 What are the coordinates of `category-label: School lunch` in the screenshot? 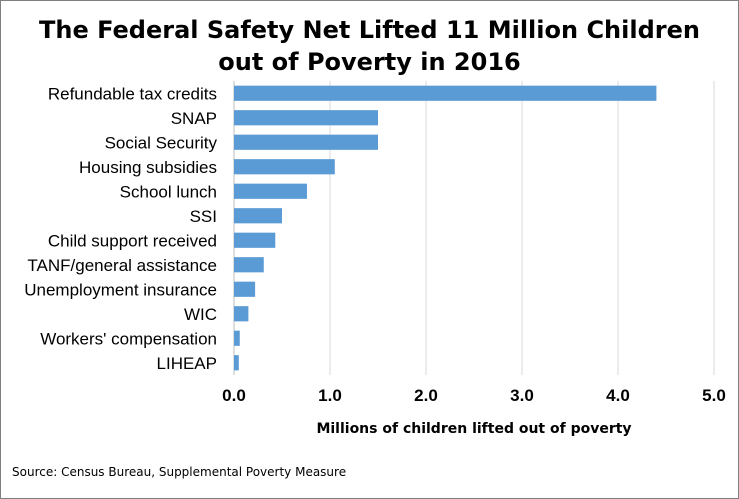 It's located at (168, 191).